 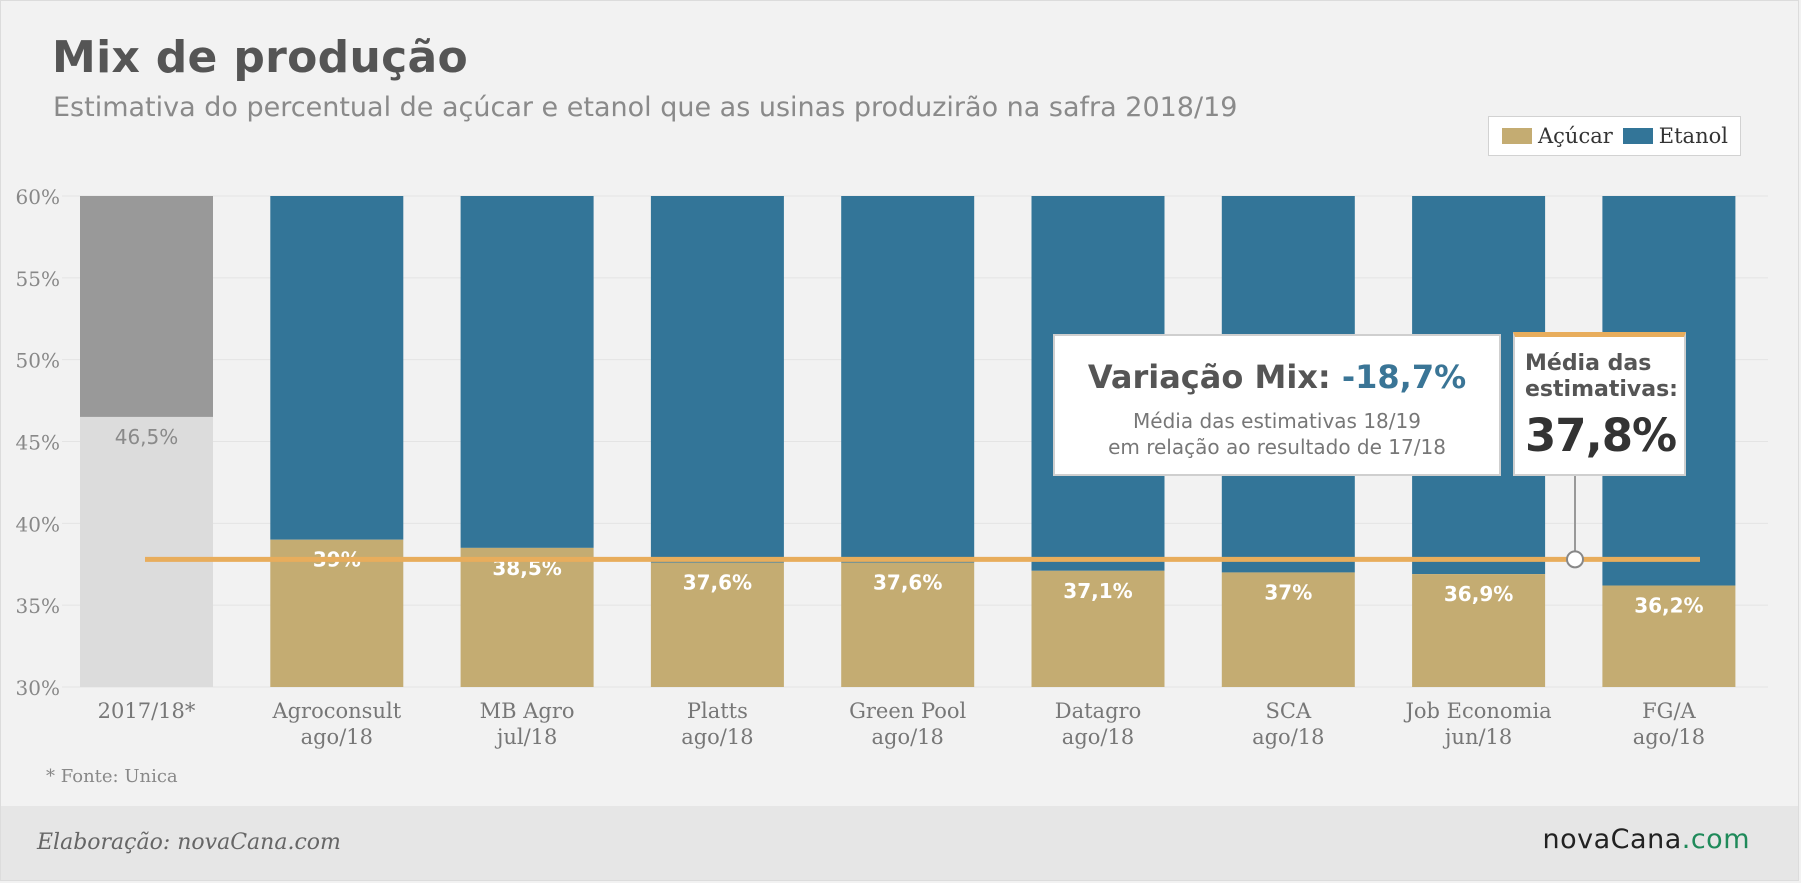 I want to click on media-value: 37,8%, so click(x=1601, y=435).